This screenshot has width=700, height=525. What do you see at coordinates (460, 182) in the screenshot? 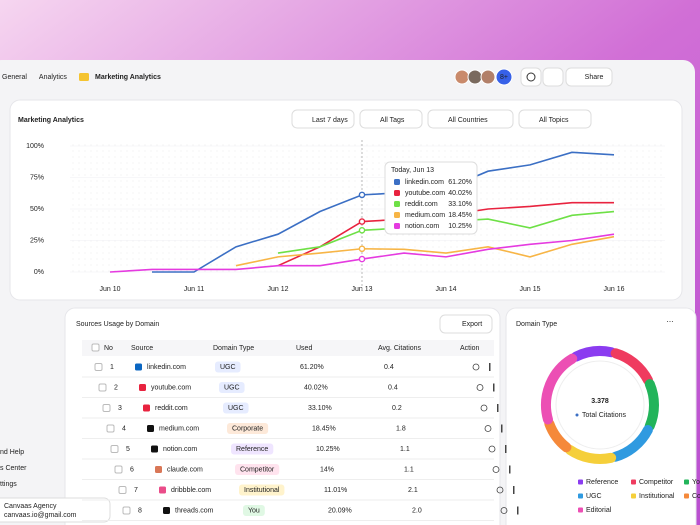
I see `tooltip-value: 61.20%` at bounding box center [460, 182].